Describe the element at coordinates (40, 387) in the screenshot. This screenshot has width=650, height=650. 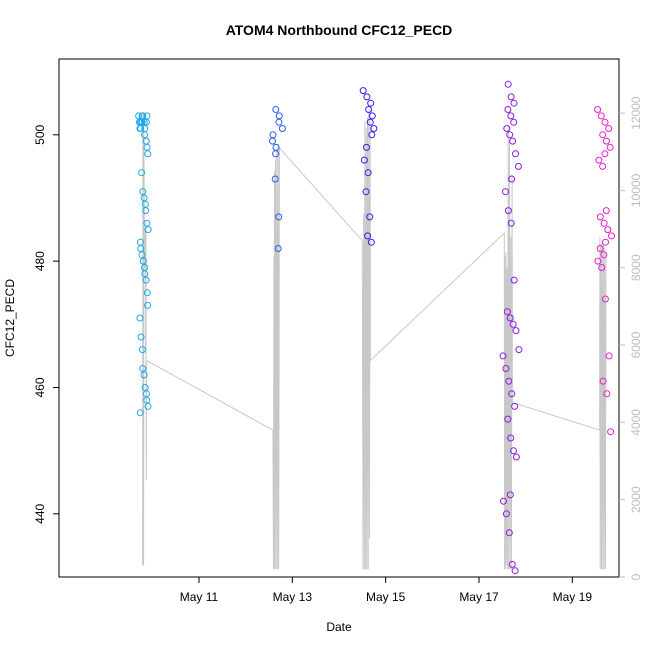
I see `y-tick-label: 460` at that location.